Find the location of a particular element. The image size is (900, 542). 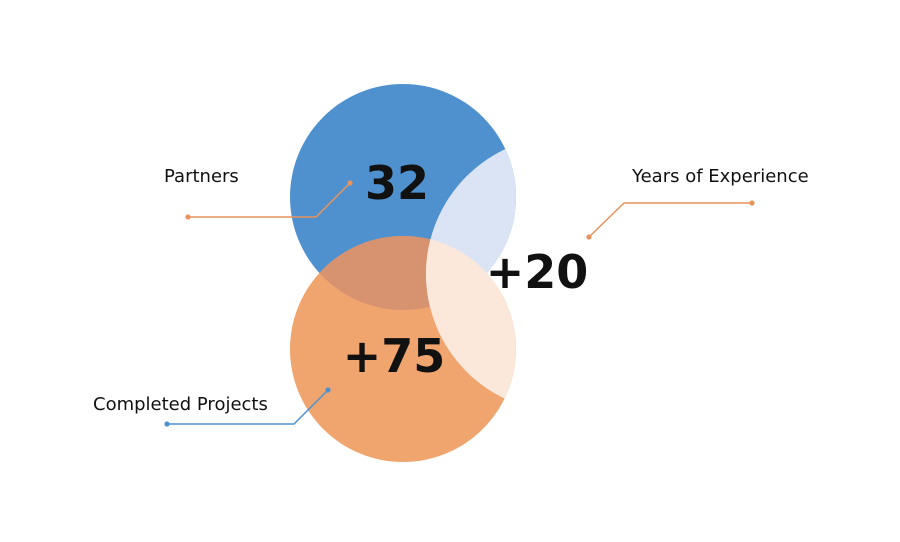

projects-leader-dot-end is located at coordinates (328, 390).